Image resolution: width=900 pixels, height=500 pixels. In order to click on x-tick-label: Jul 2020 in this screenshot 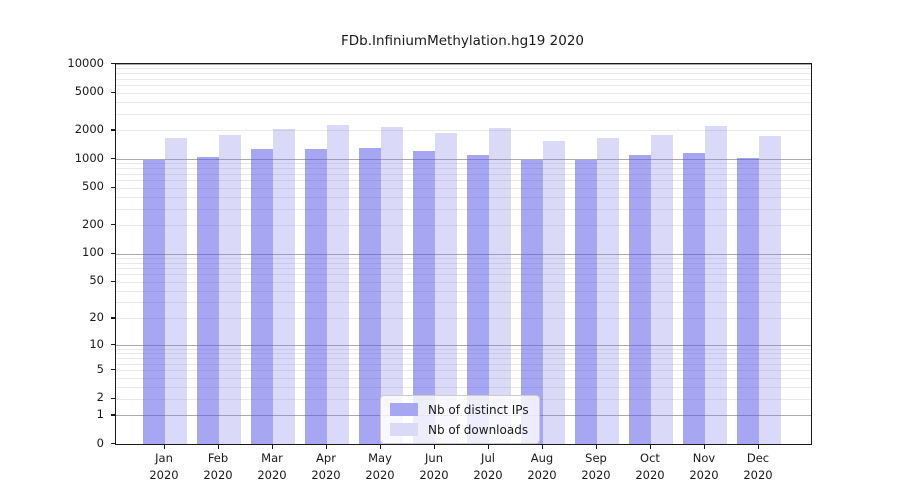, I will do `click(488, 466)`.